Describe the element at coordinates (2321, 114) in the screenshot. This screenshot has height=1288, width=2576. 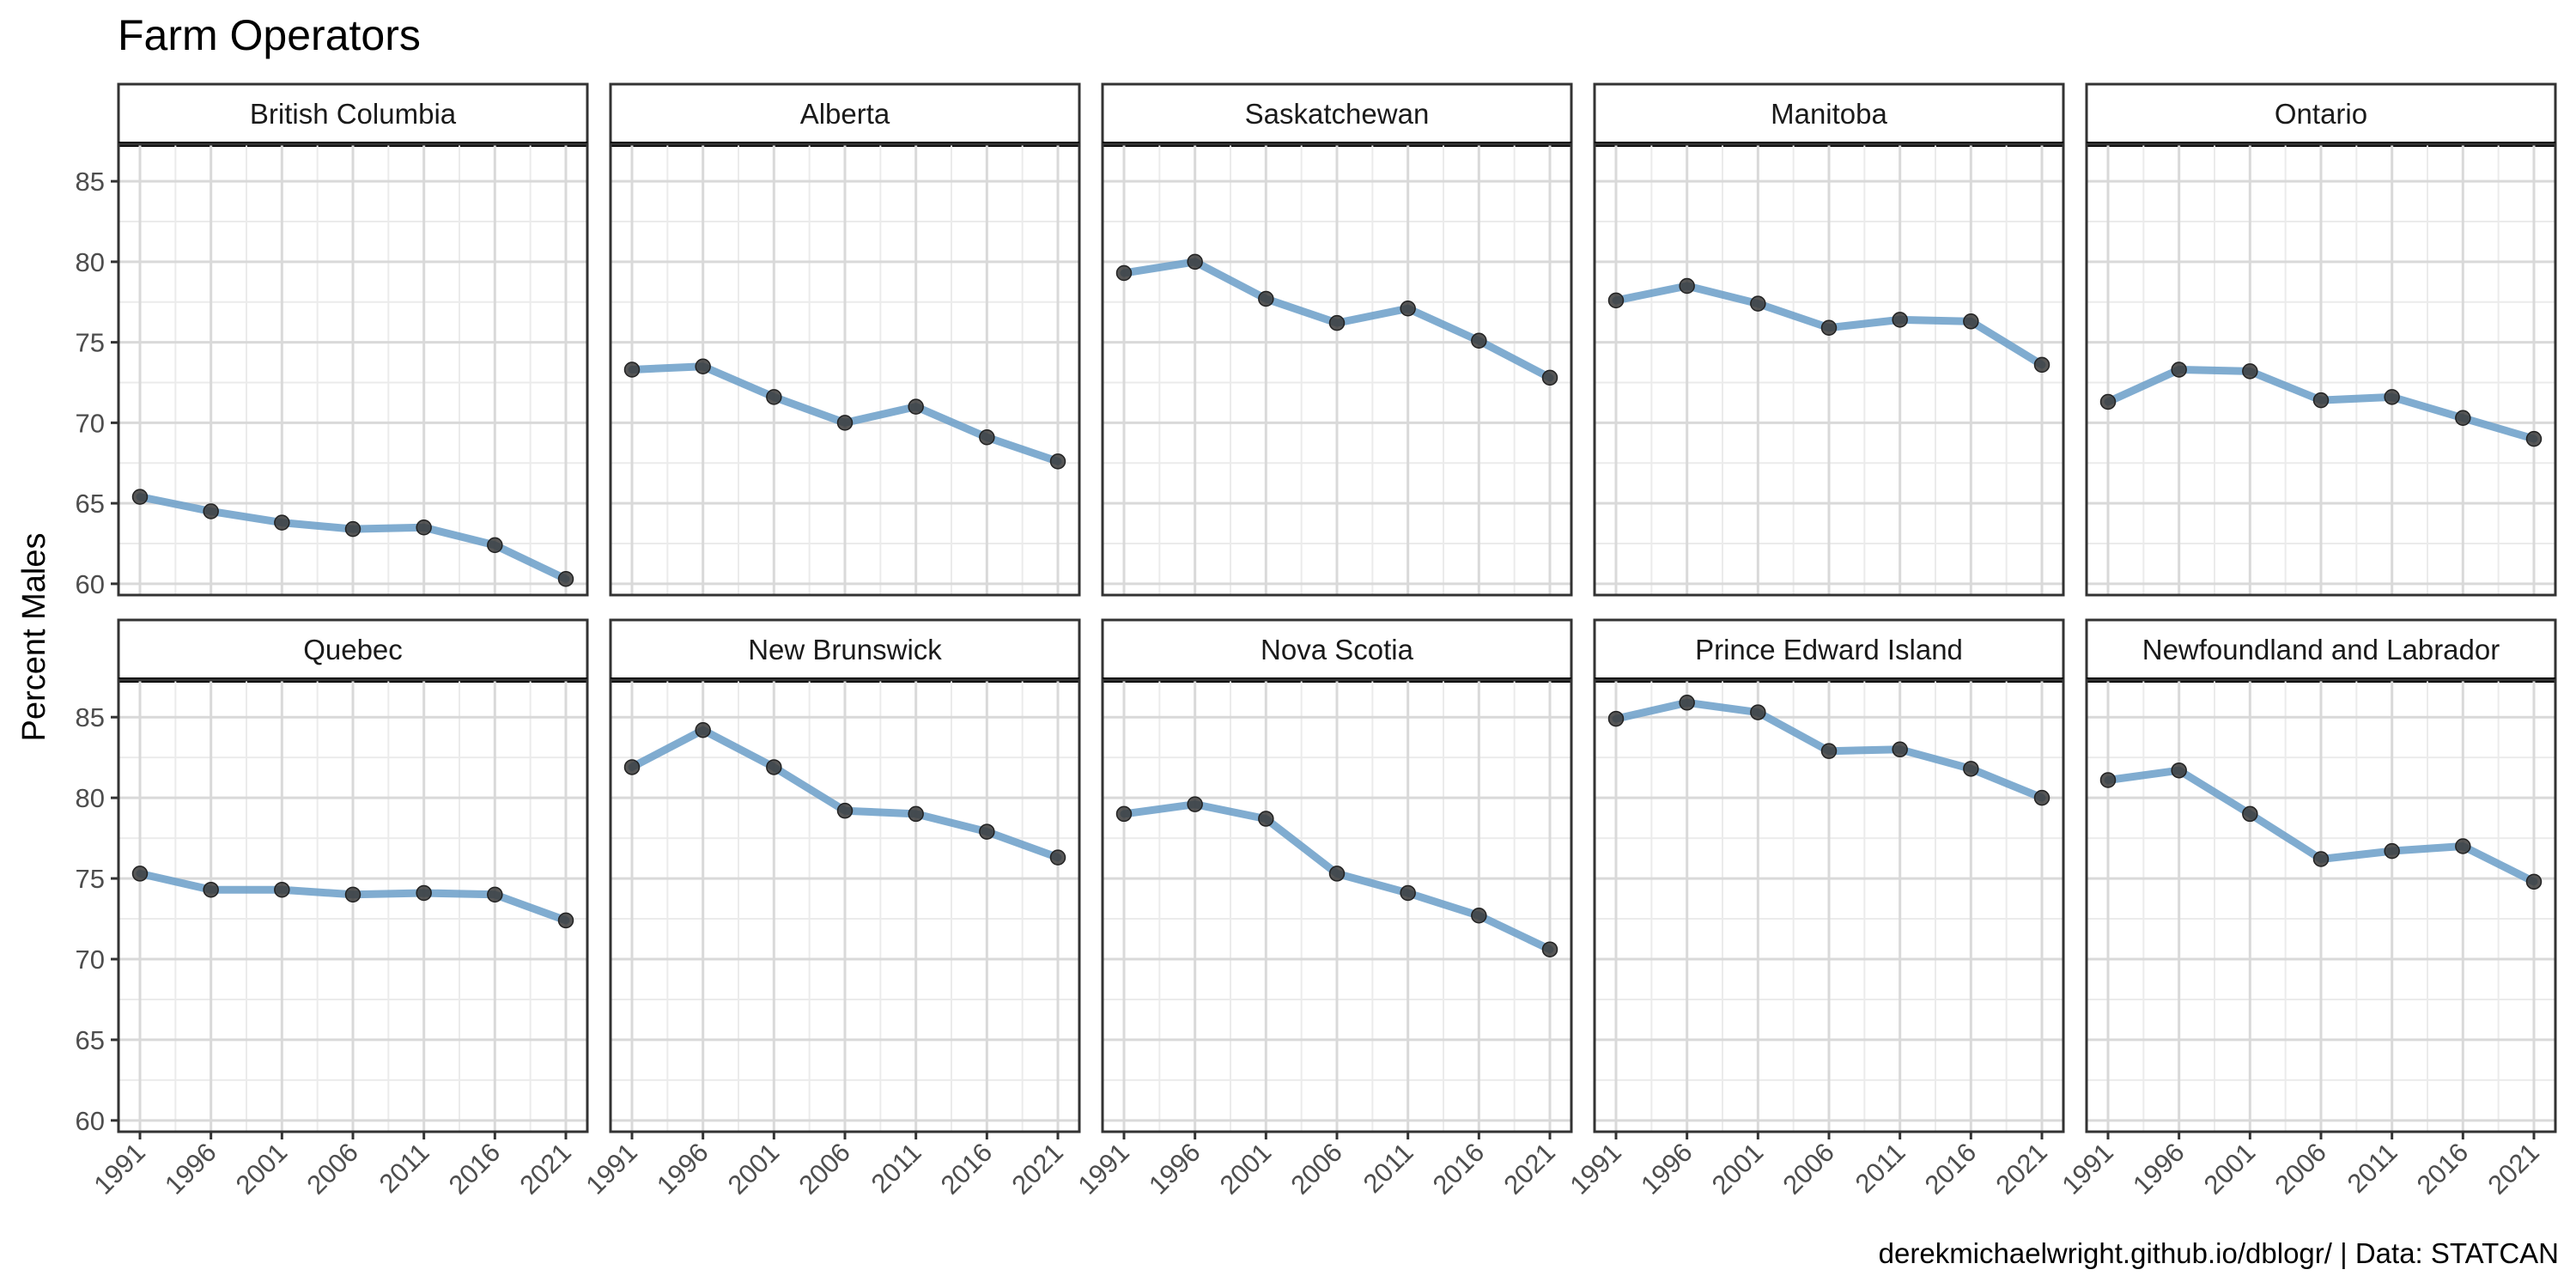
I see `facet-strip-label: Ontario` at that location.